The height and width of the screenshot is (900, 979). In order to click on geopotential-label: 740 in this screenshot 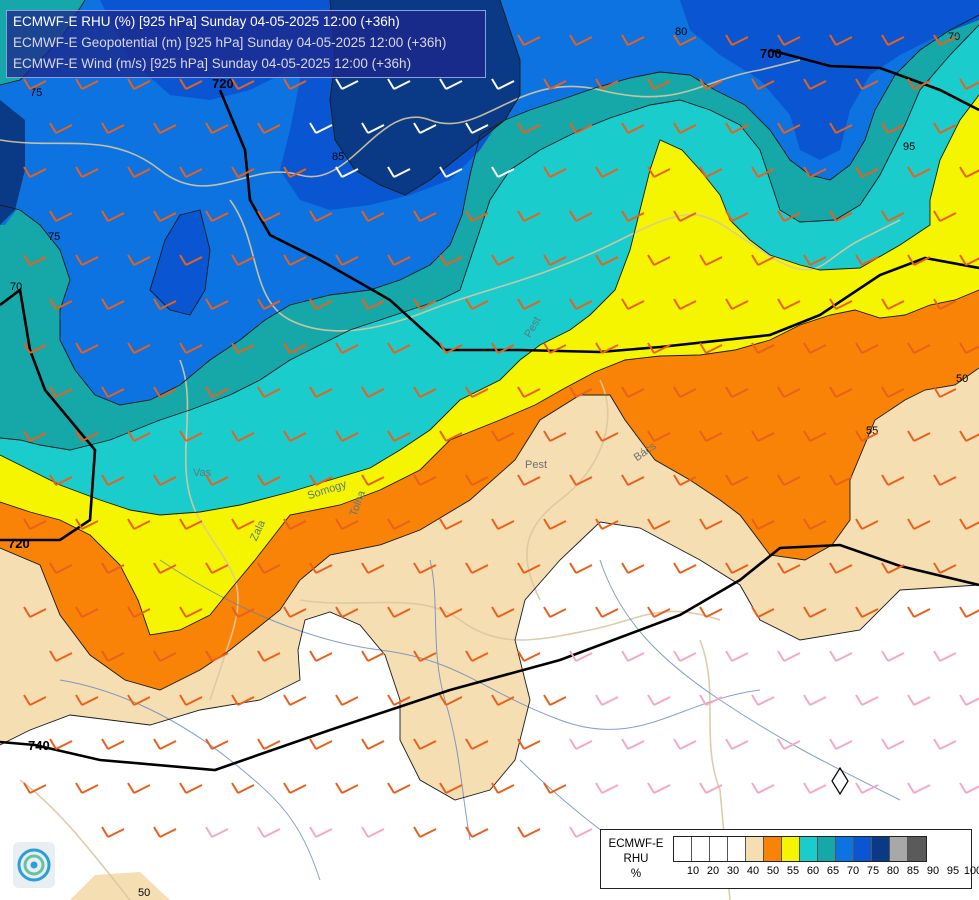, I will do `click(39, 745)`.